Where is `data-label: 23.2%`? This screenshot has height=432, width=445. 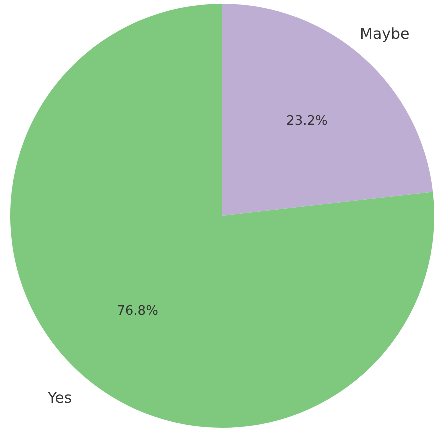
data-label: 23.2% is located at coordinates (307, 122).